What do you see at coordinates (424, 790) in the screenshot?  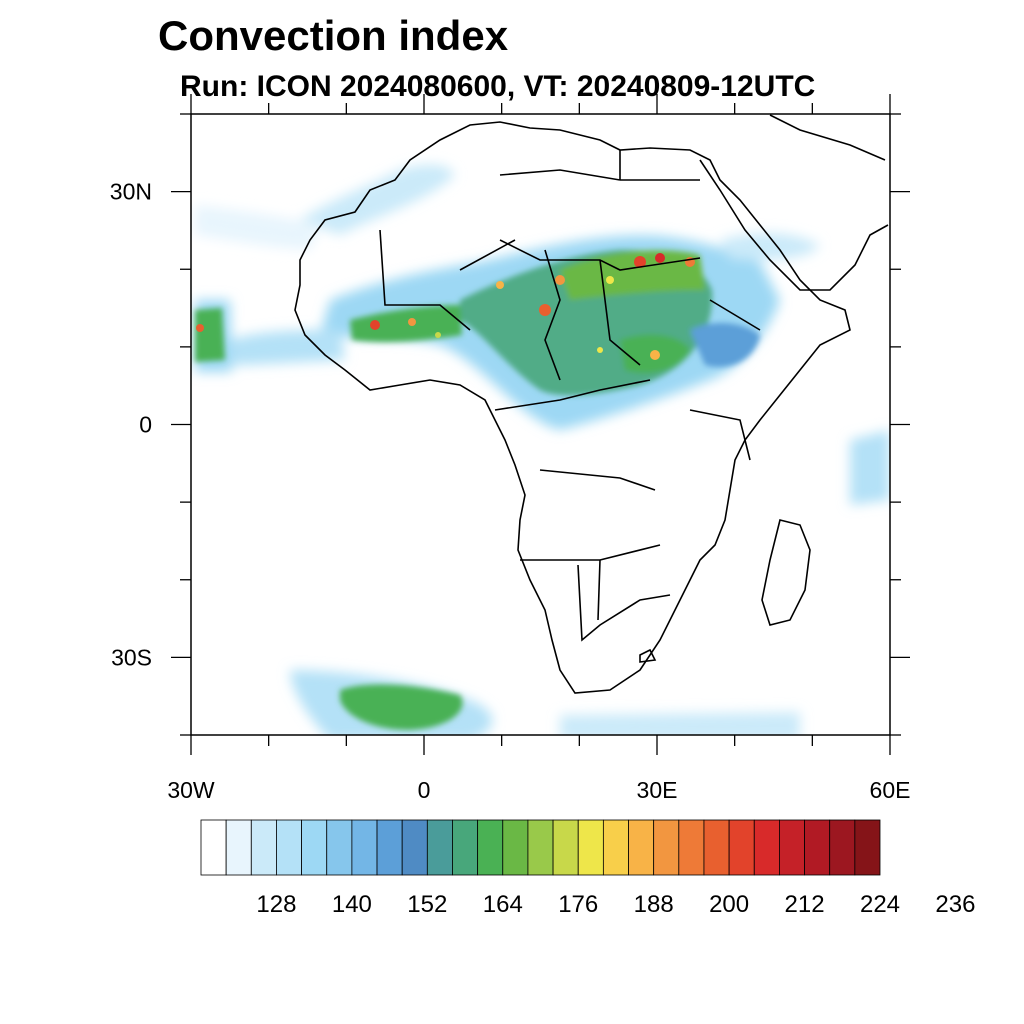 I see `lon-tick-label: 0` at bounding box center [424, 790].